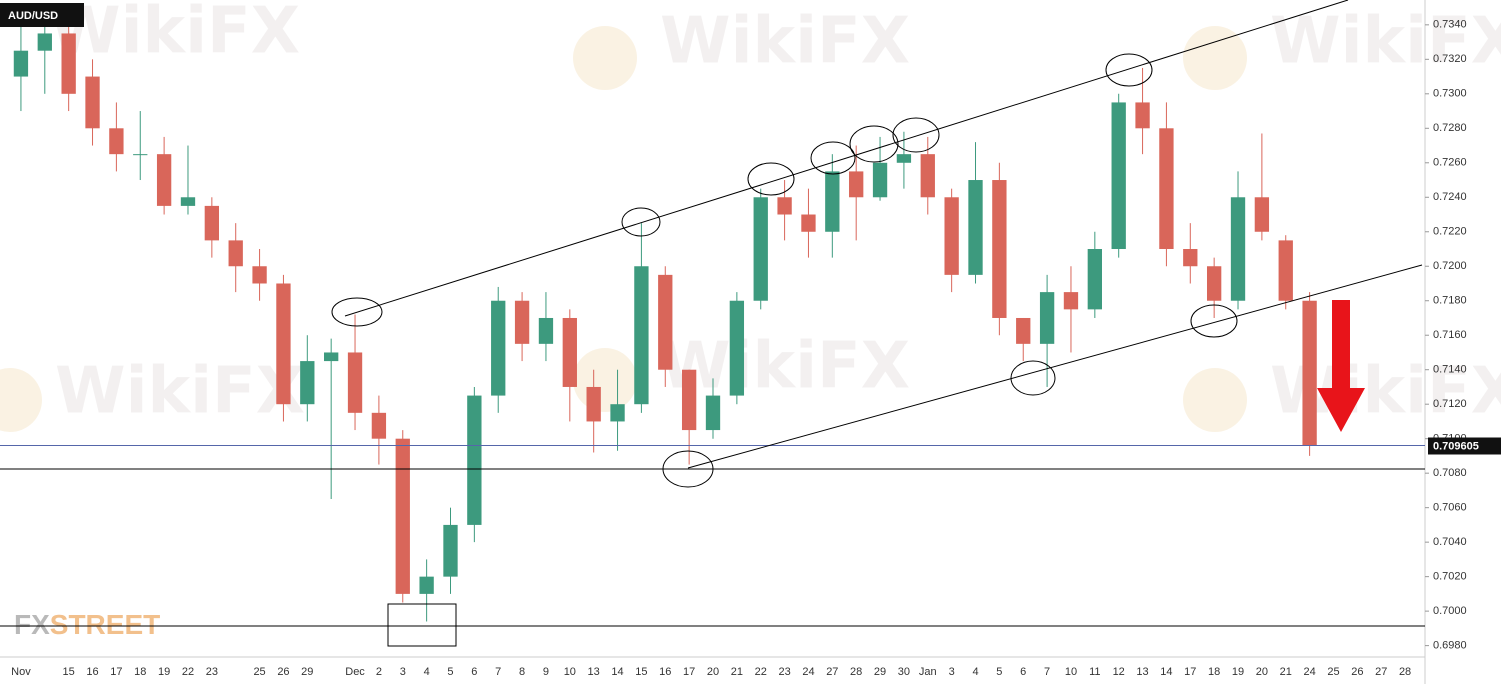  What do you see at coordinates (522, 672) in the screenshot?
I see `x-tick-label: 8` at bounding box center [522, 672].